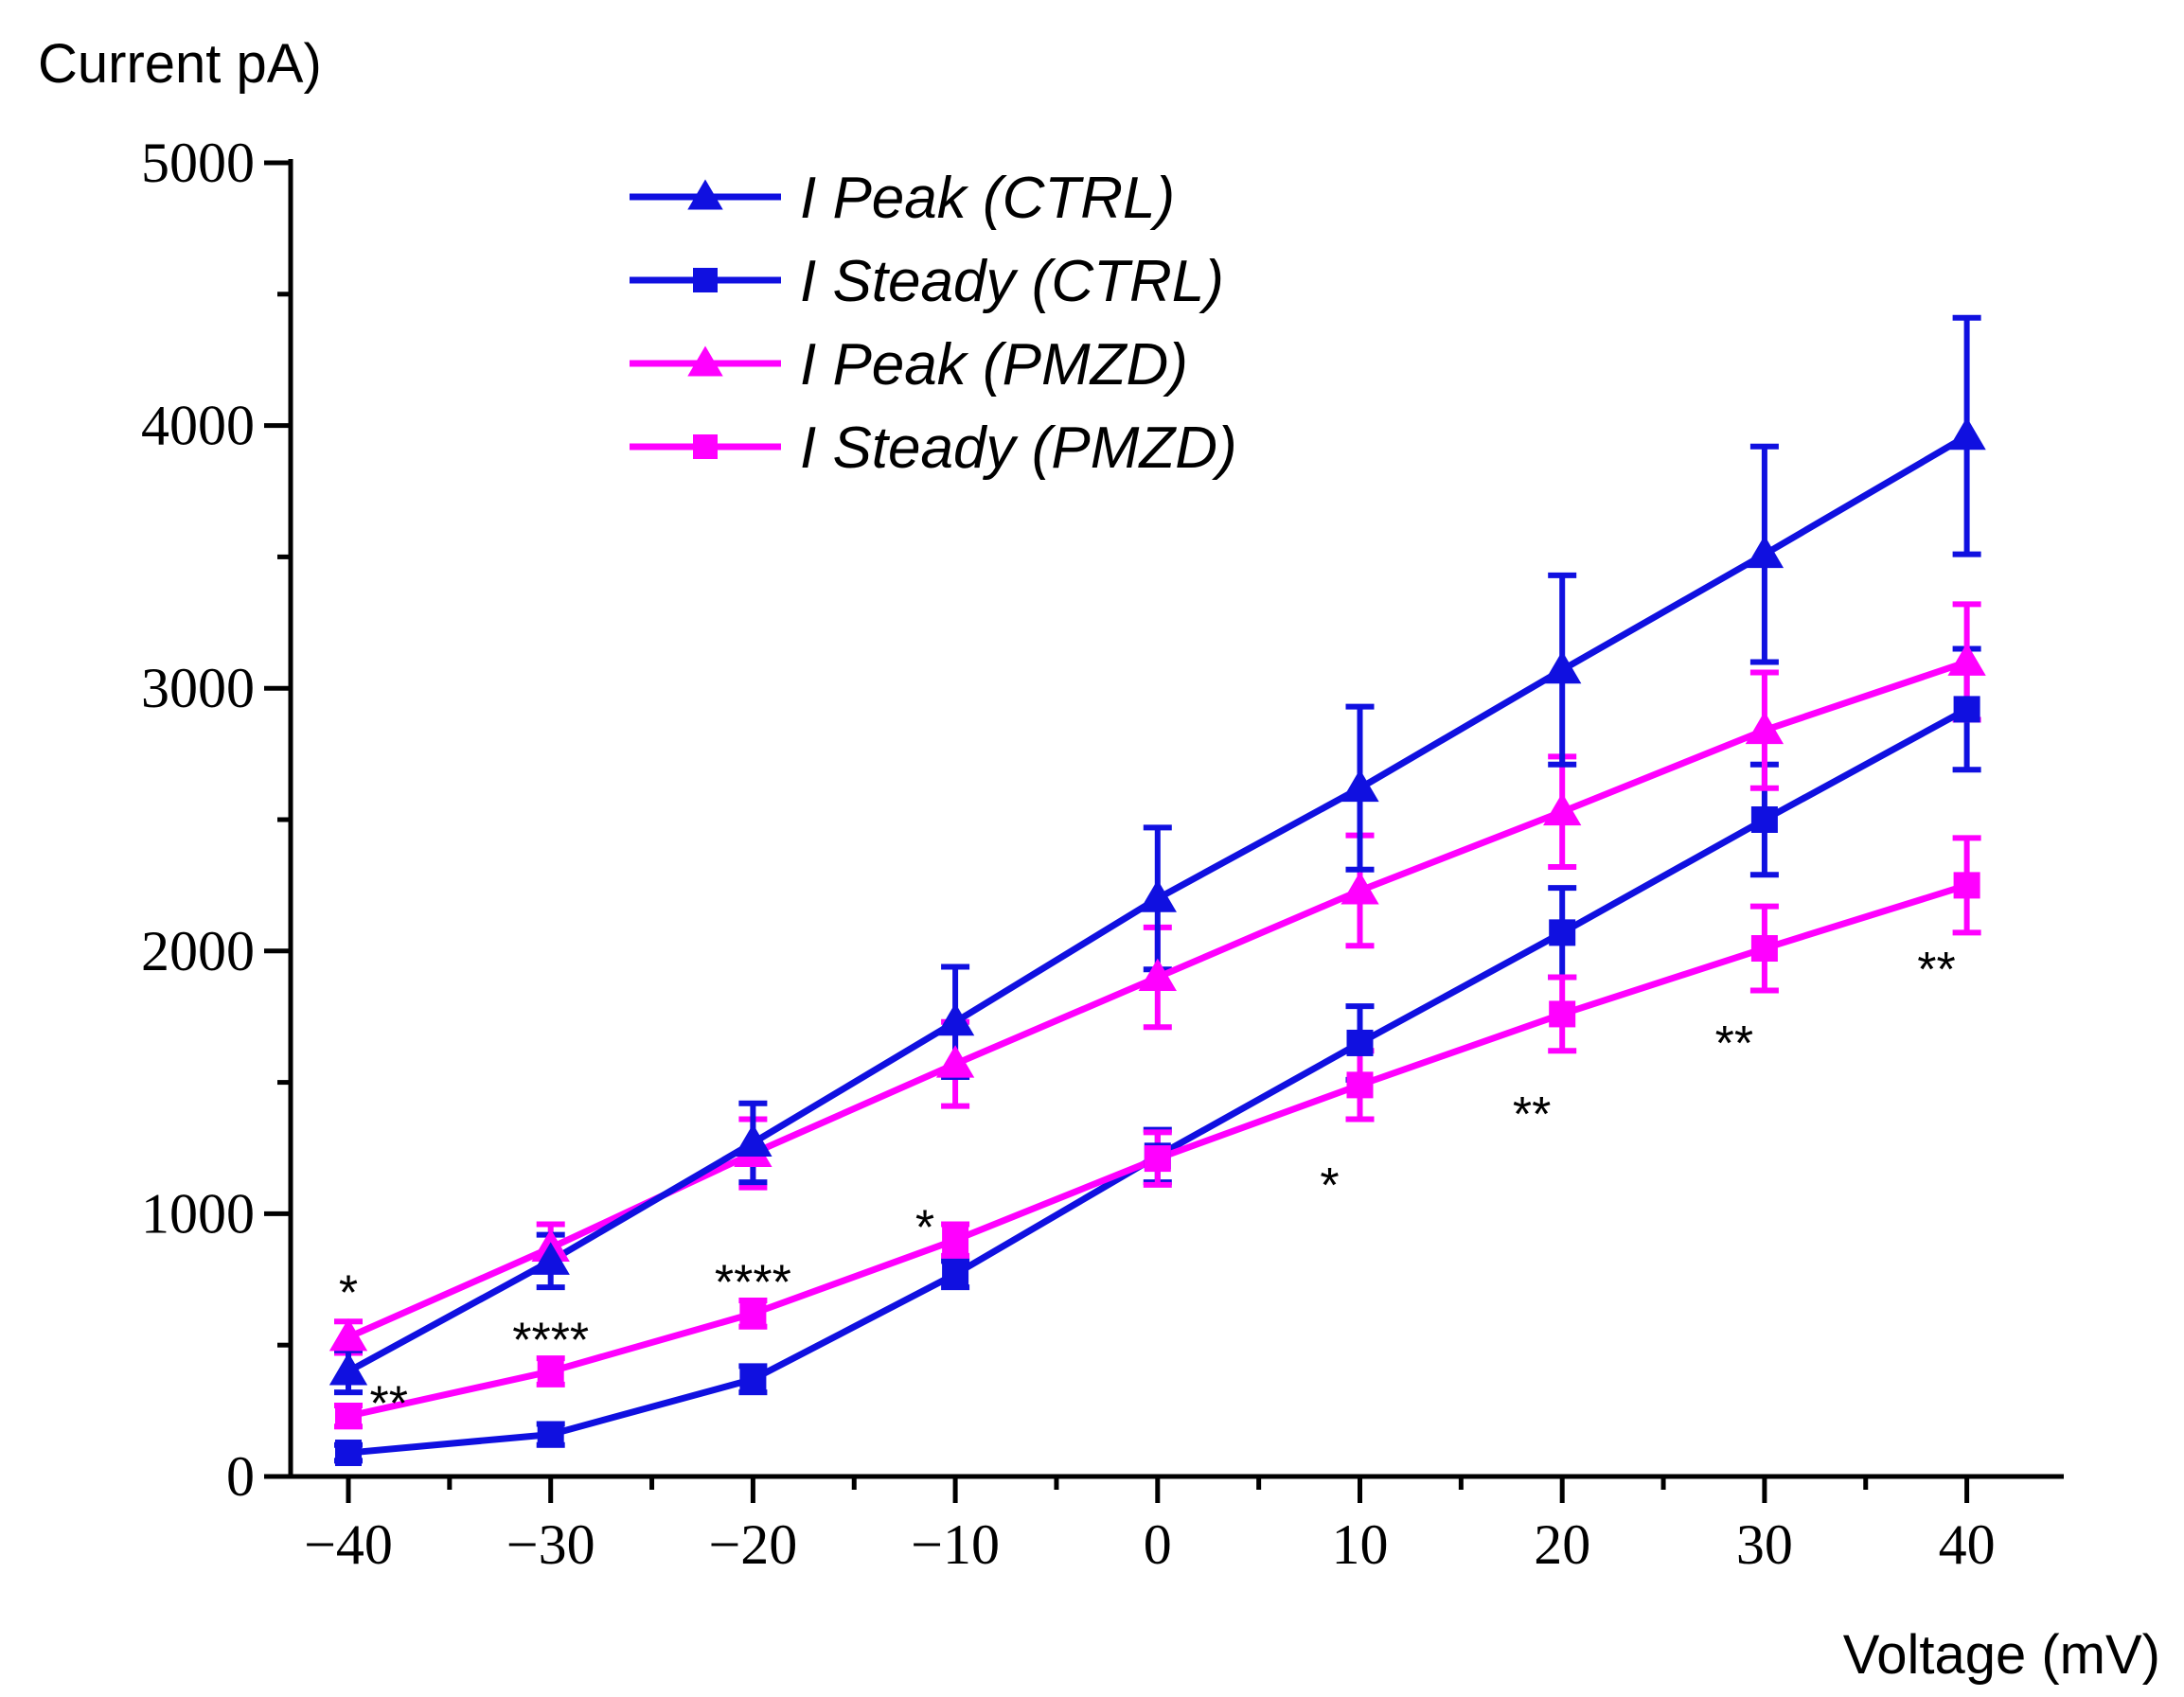 This screenshot has width=2184, height=1697. Describe the element at coordinates (987, 198) in the screenshot. I see `legend-label-i-peak-ctrl: I Peak (CTRL)` at that location.